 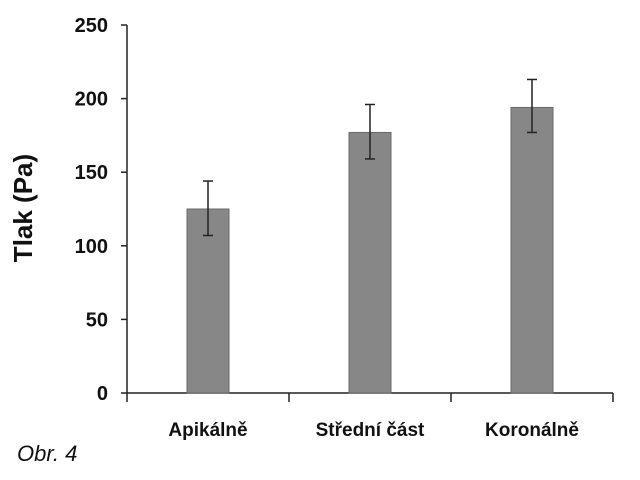 What do you see at coordinates (91, 26) in the screenshot?
I see `y-tick-label: 250` at bounding box center [91, 26].